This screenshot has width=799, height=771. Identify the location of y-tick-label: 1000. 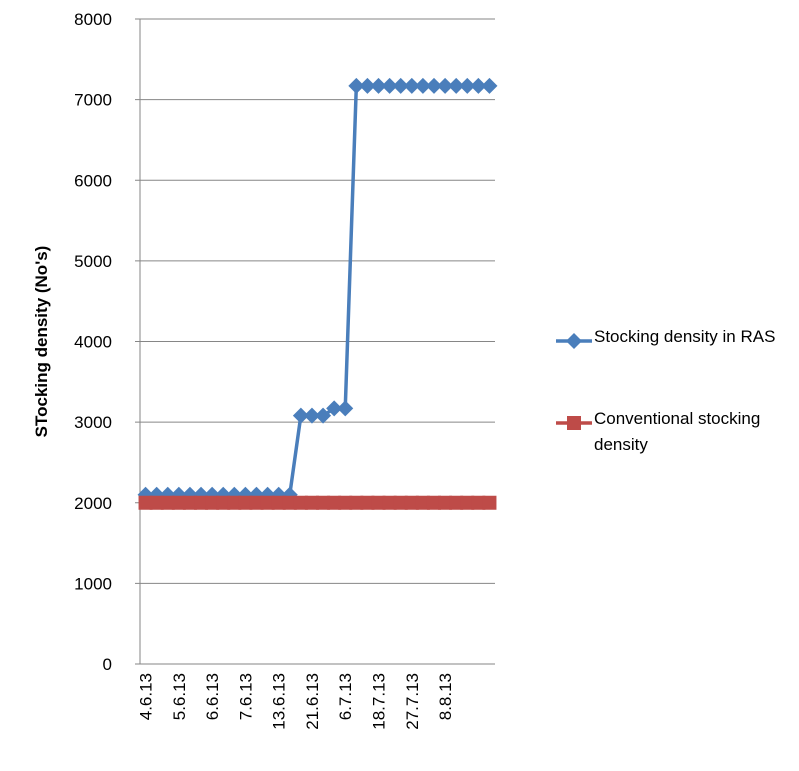
(93, 583).